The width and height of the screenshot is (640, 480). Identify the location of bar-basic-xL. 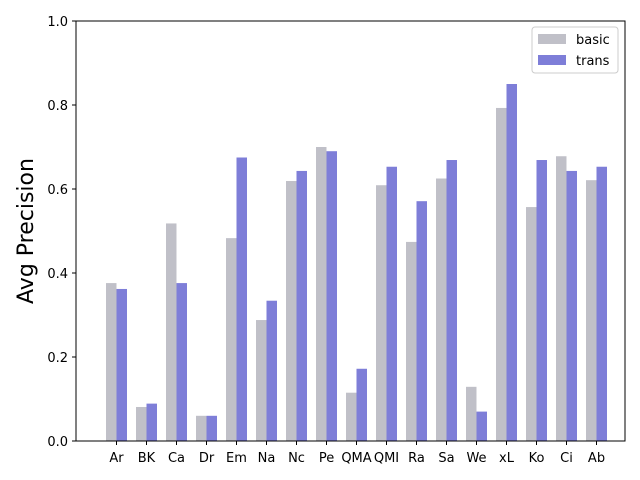
(501, 274).